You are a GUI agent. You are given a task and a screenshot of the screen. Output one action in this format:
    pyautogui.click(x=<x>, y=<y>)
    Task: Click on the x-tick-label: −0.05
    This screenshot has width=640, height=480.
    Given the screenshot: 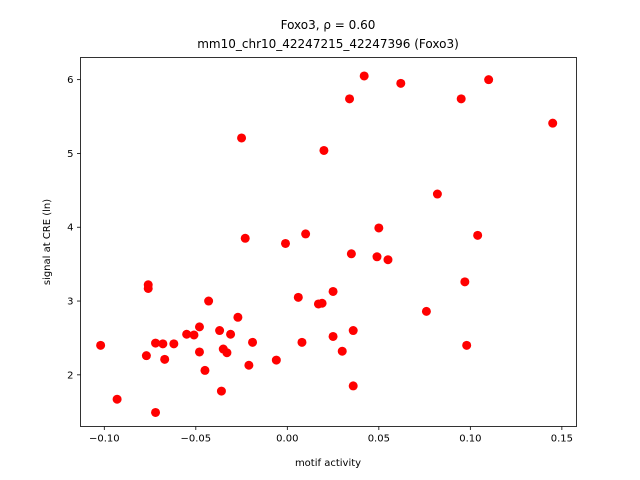 What is the action you would take?
    pyautogui.click(x=195, y=439)
    